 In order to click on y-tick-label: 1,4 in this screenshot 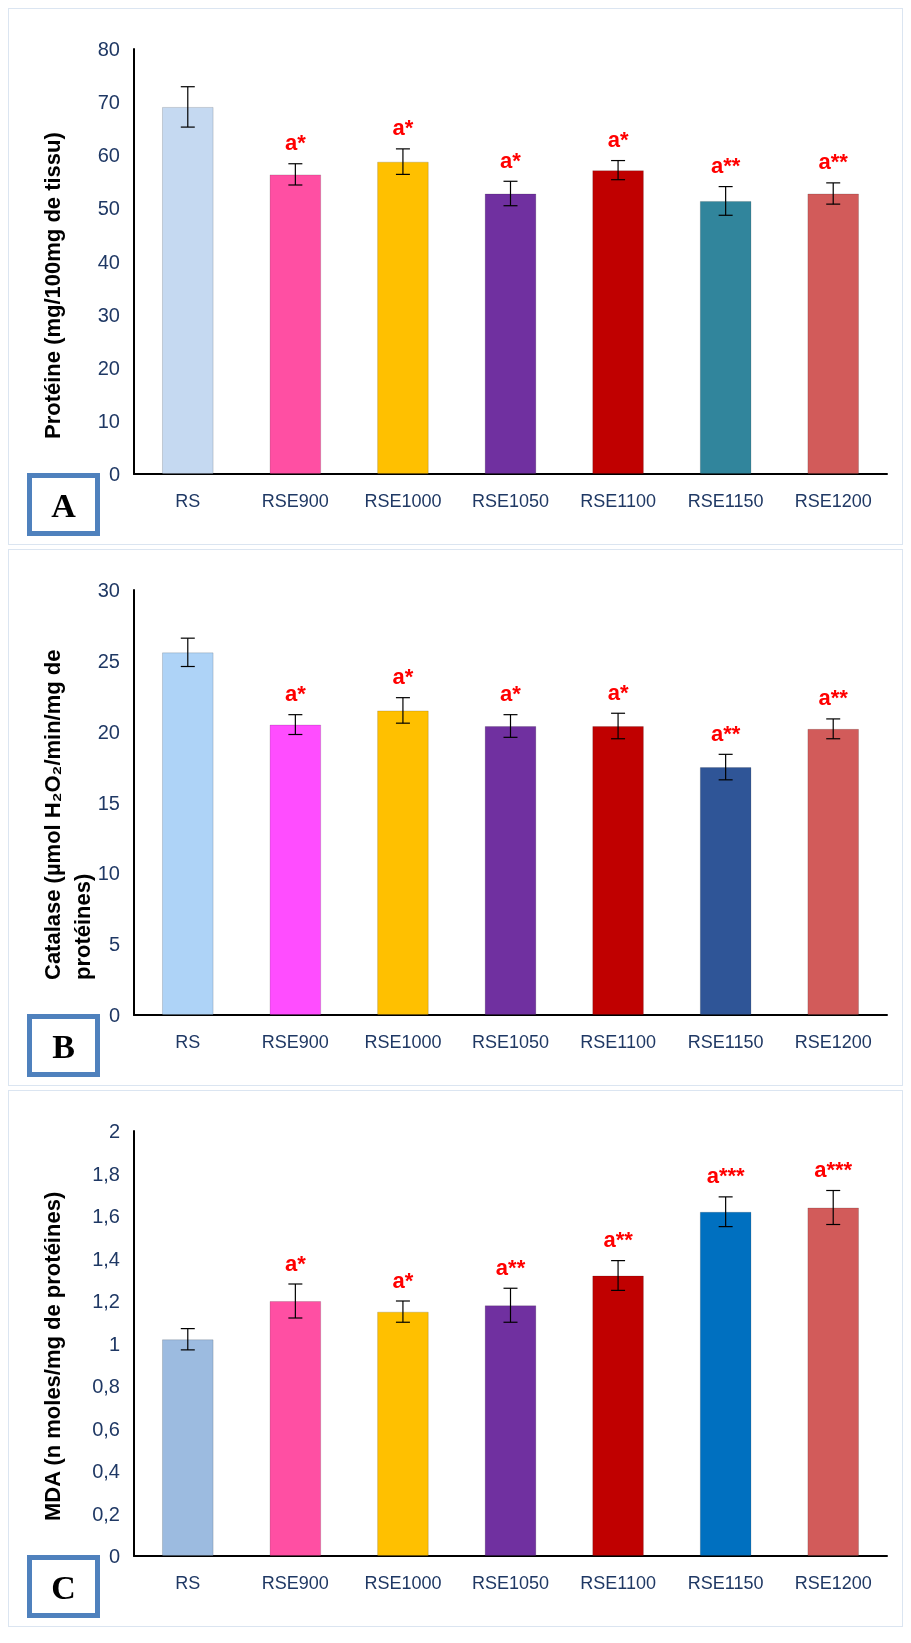, I will do `click(106, 1258)`.